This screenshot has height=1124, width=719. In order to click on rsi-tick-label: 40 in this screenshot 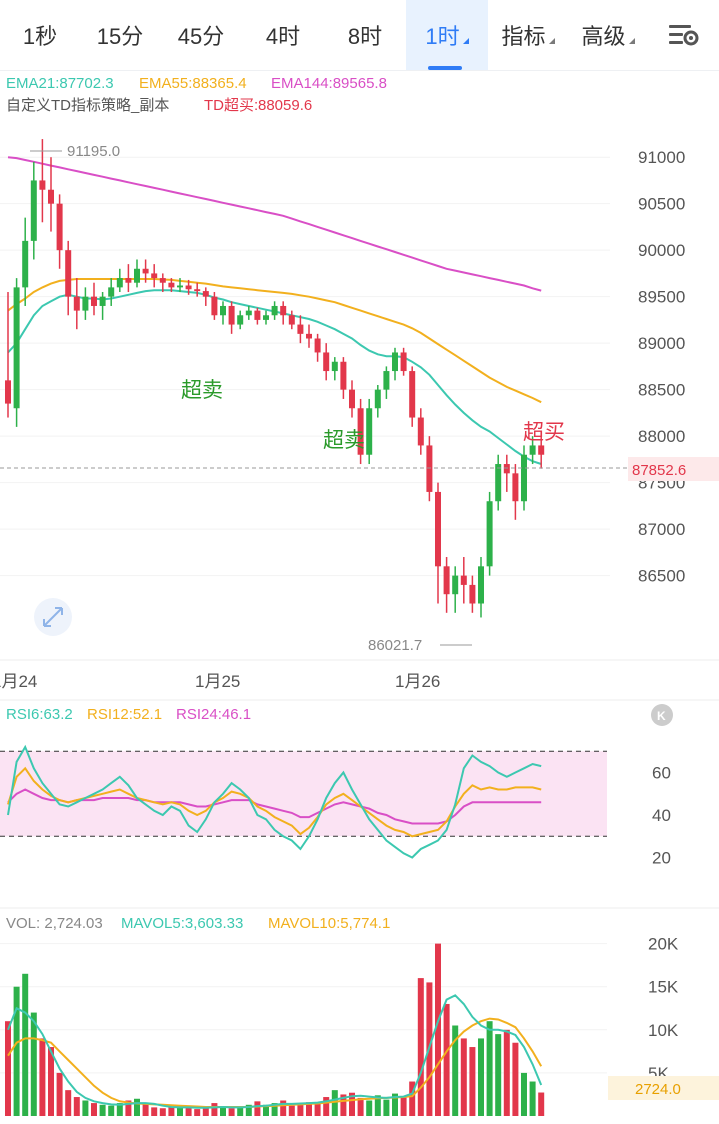, I will do `click(661, 815)`.